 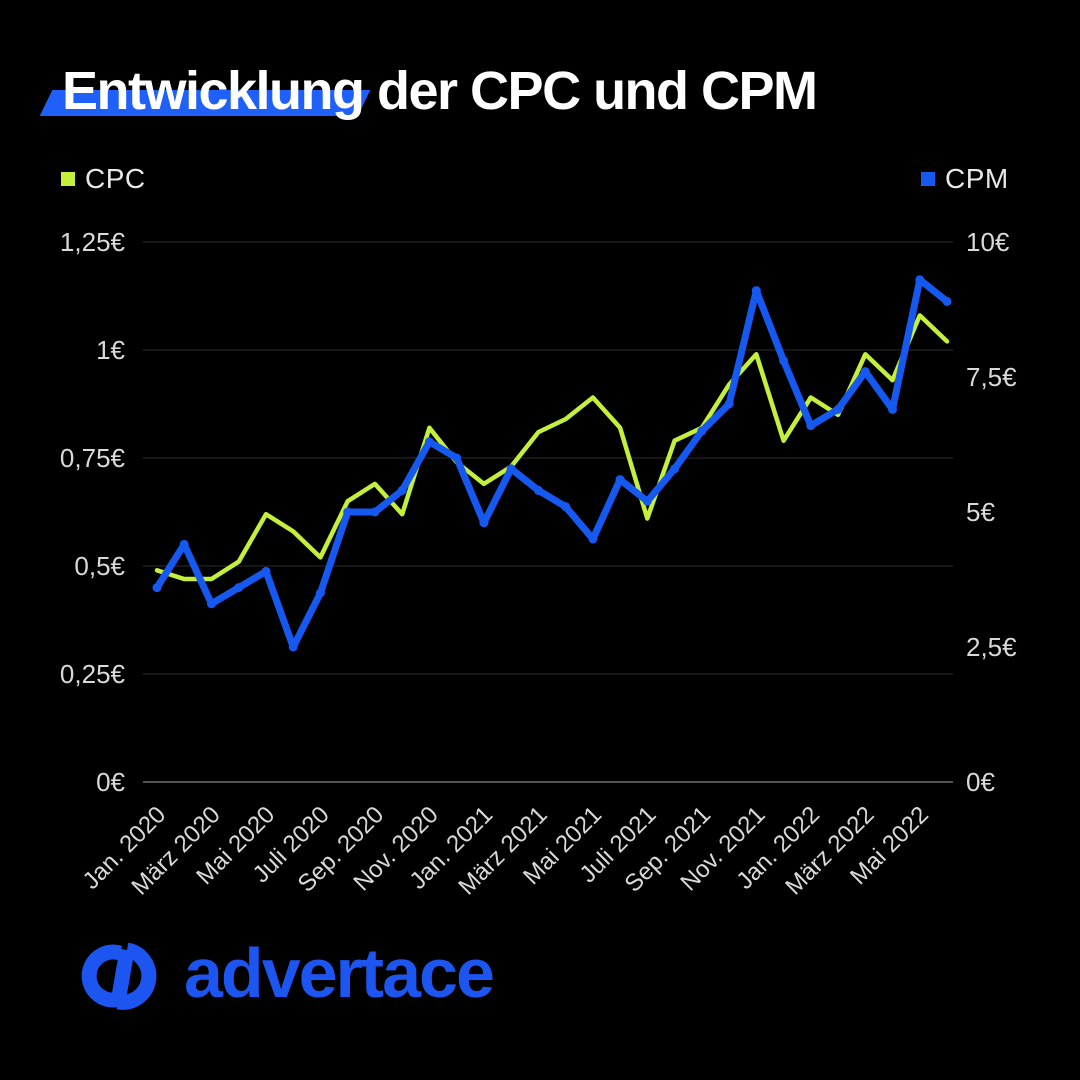 I want to click on y-axis-label-left: 1,25€, so click(x=93, y=242).